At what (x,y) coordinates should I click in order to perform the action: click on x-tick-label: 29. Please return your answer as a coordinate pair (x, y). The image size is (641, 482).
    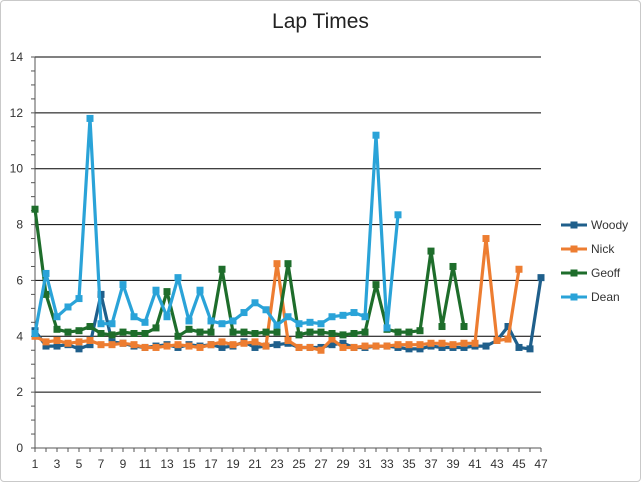
    Looking at the image, I should click on (343, 464).